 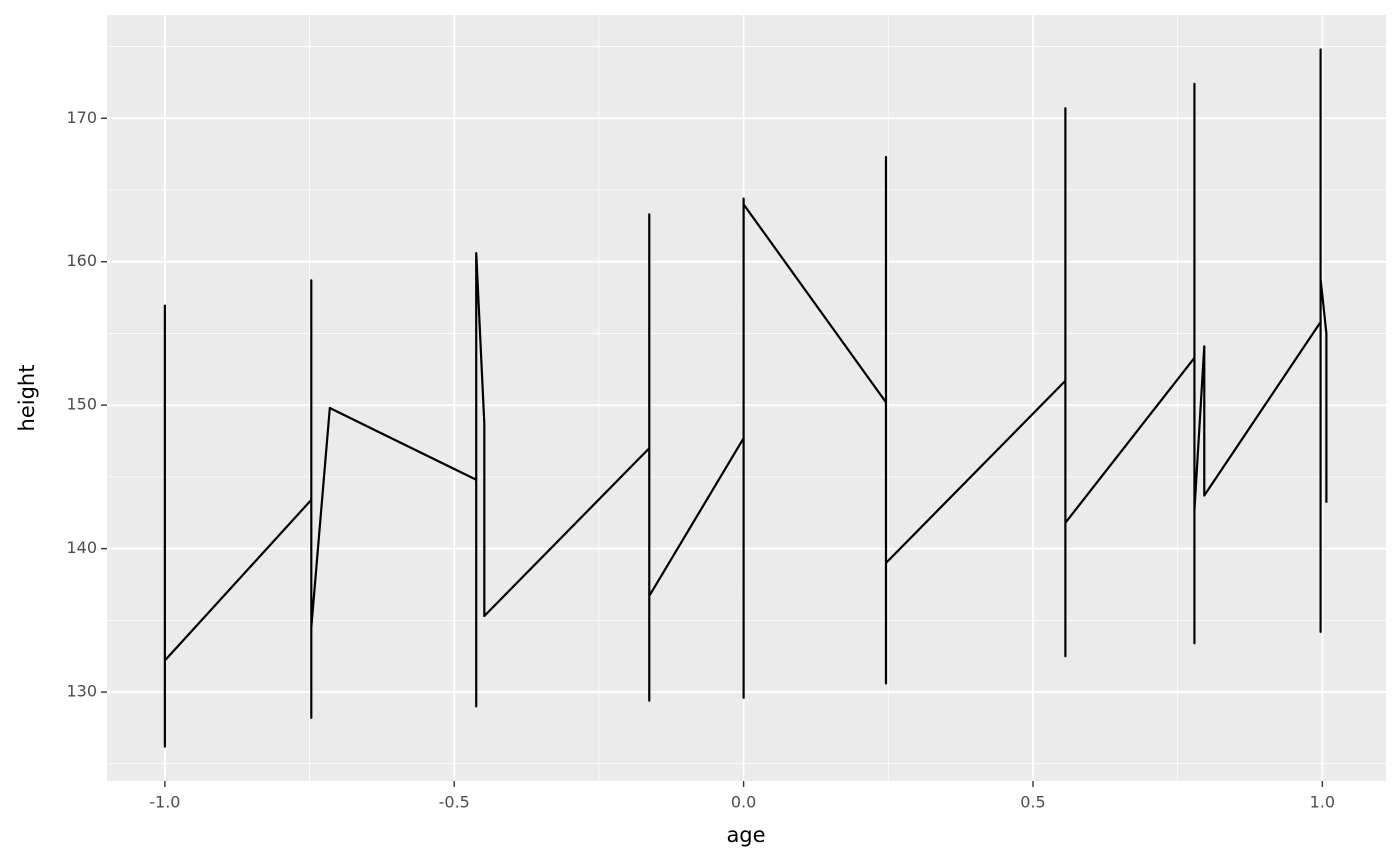 I want to click on y-tick-label: 160, so click(x=81, y=260).